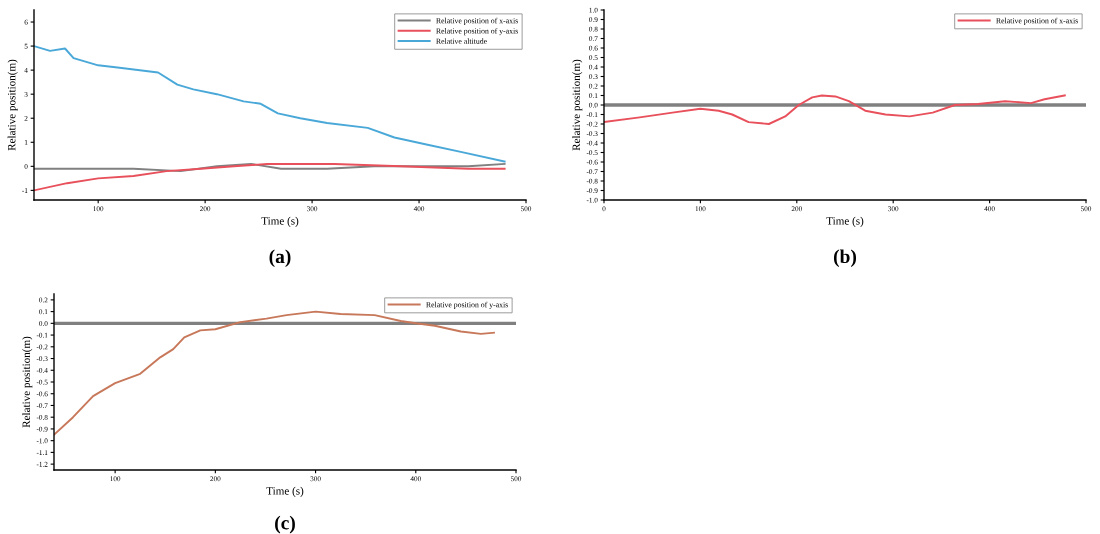  What do you see at coordinates (285, 524) in the screenshot?
I see `text: (c)` at bounding box center [285, 524].